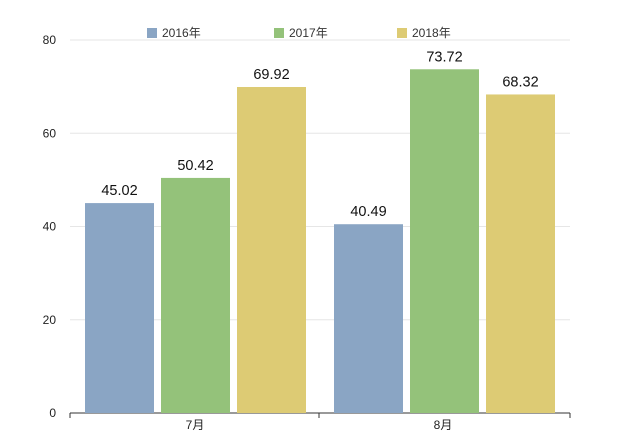  Describe the element at coordinates (444, 57) in the screenshot. I see `bar-value-label: 73.72` at that location.